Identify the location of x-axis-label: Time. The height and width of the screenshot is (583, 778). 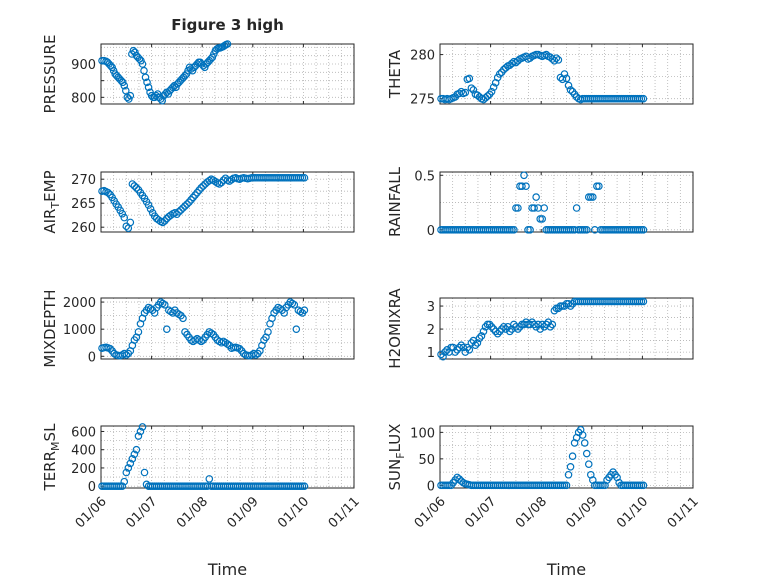
(566, 569).